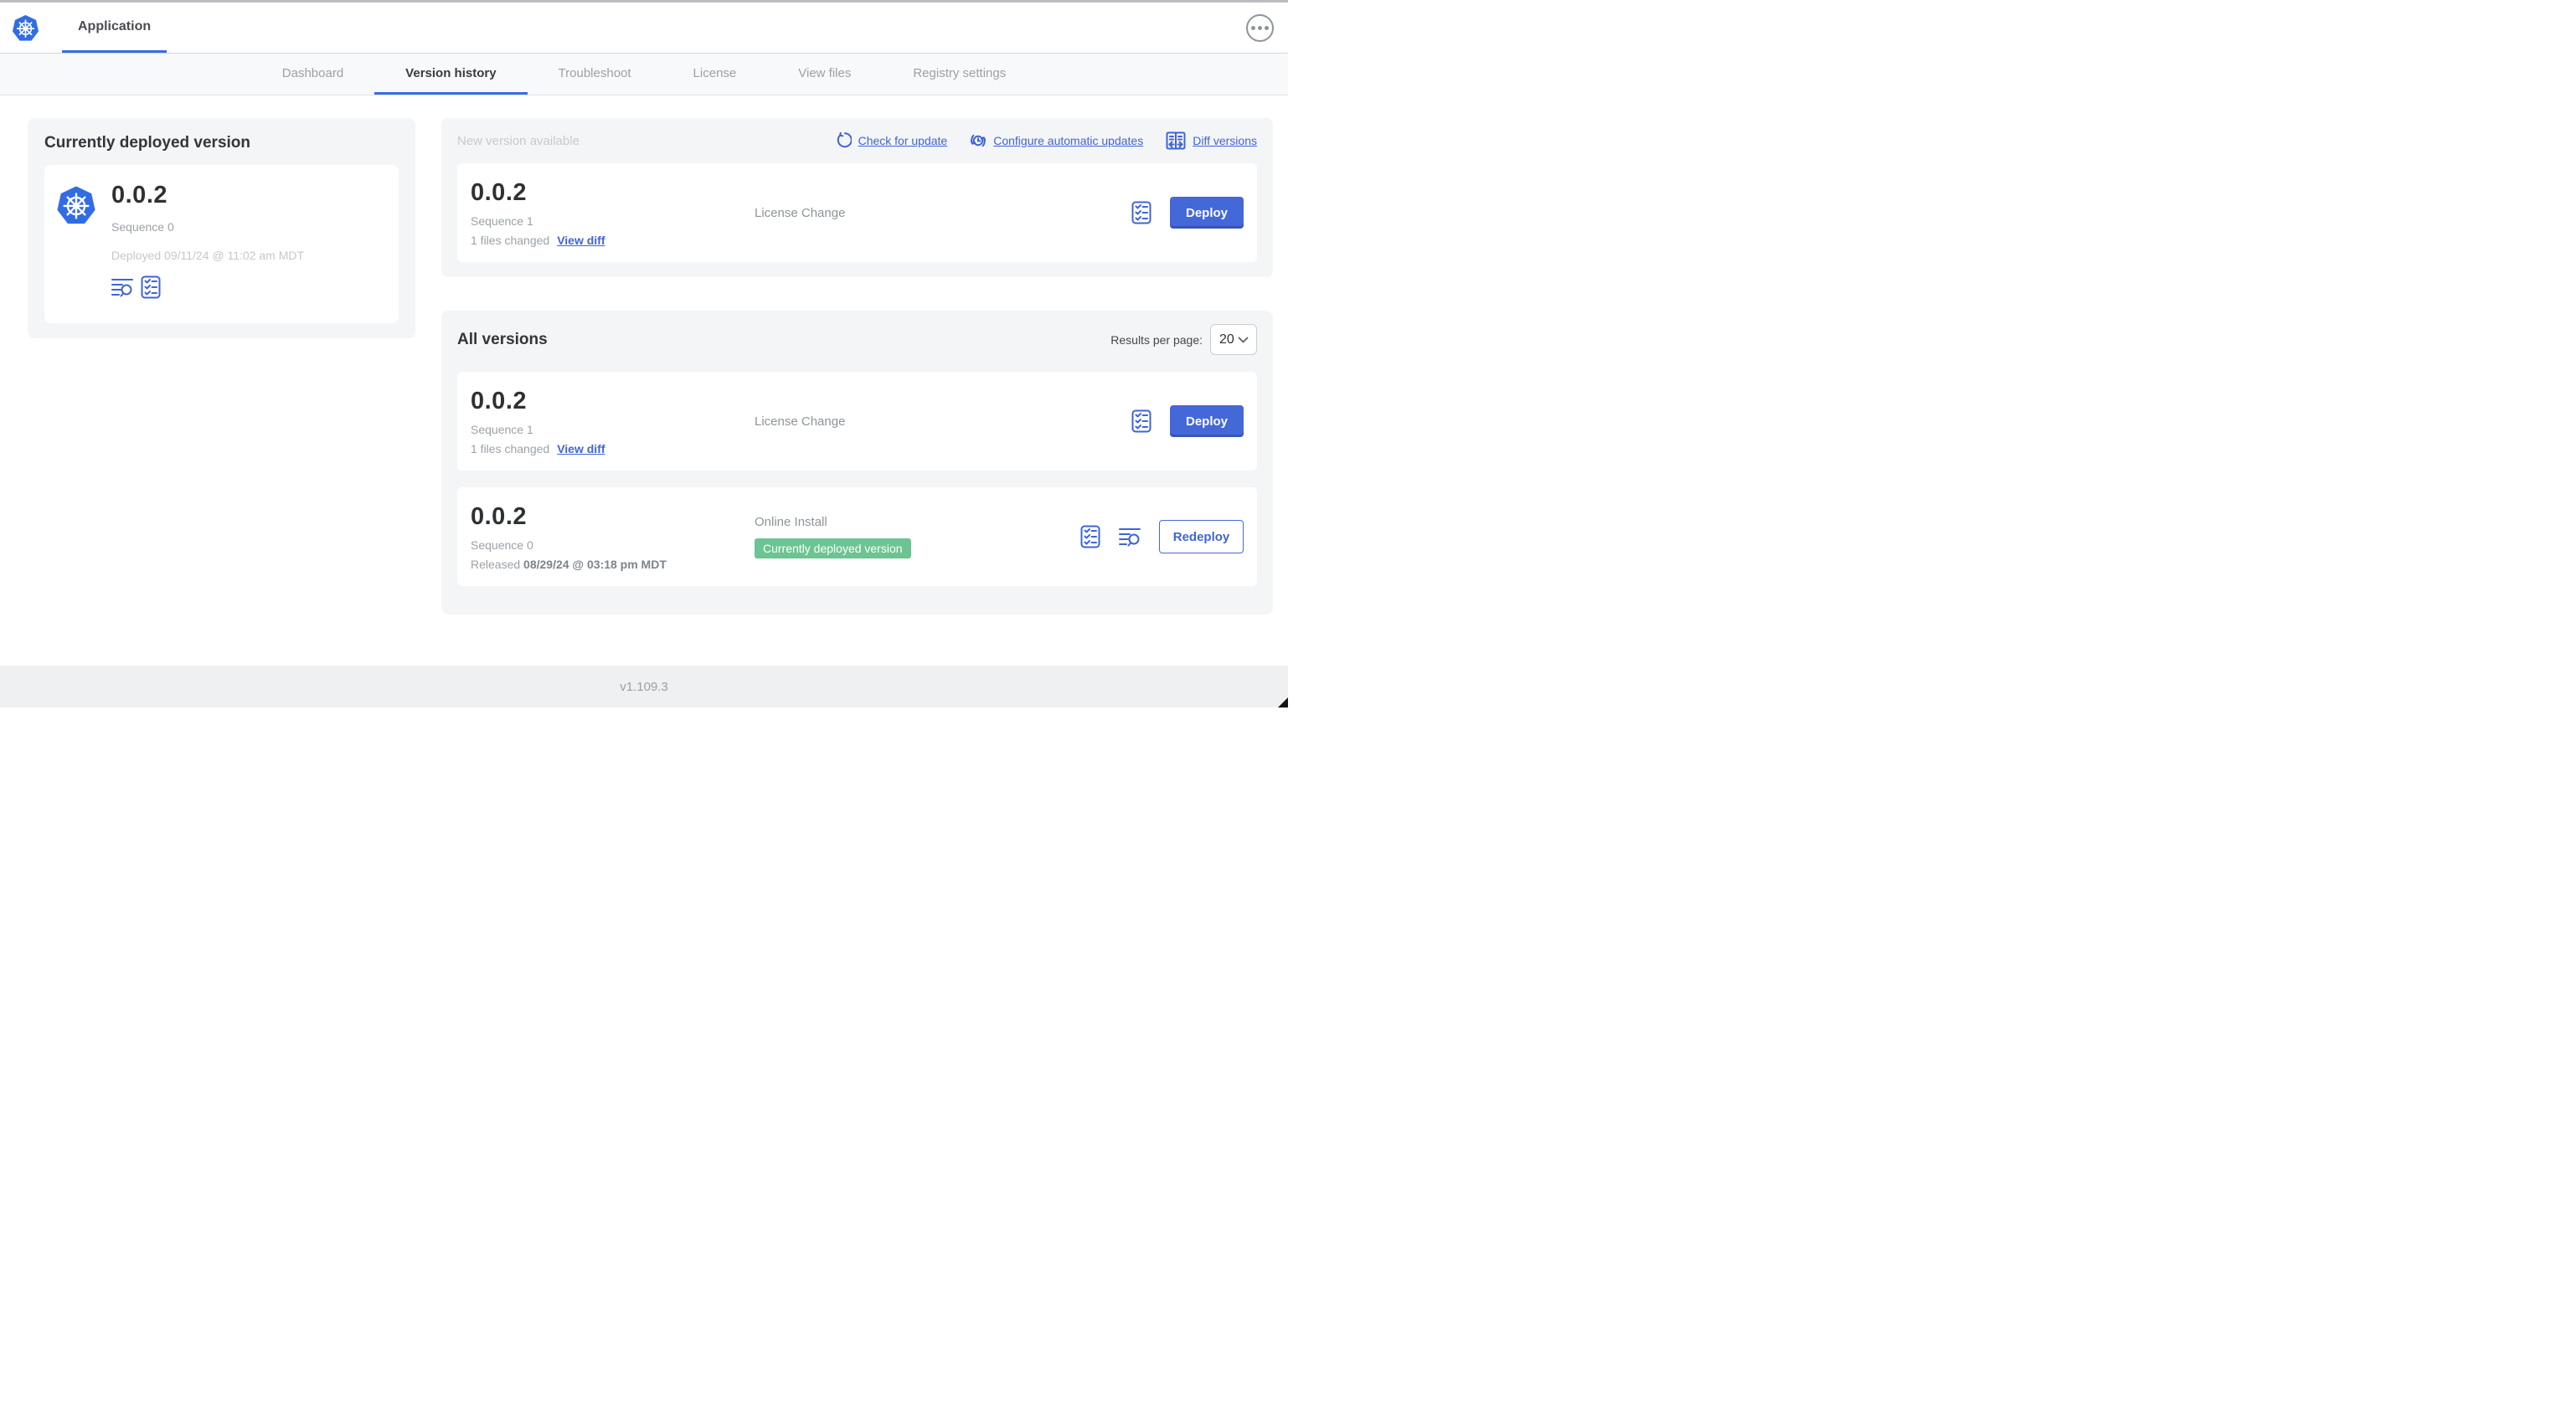 The image size is (2576, 1415). I want to click on app-footer: v1.109.3, so click(644, 687).